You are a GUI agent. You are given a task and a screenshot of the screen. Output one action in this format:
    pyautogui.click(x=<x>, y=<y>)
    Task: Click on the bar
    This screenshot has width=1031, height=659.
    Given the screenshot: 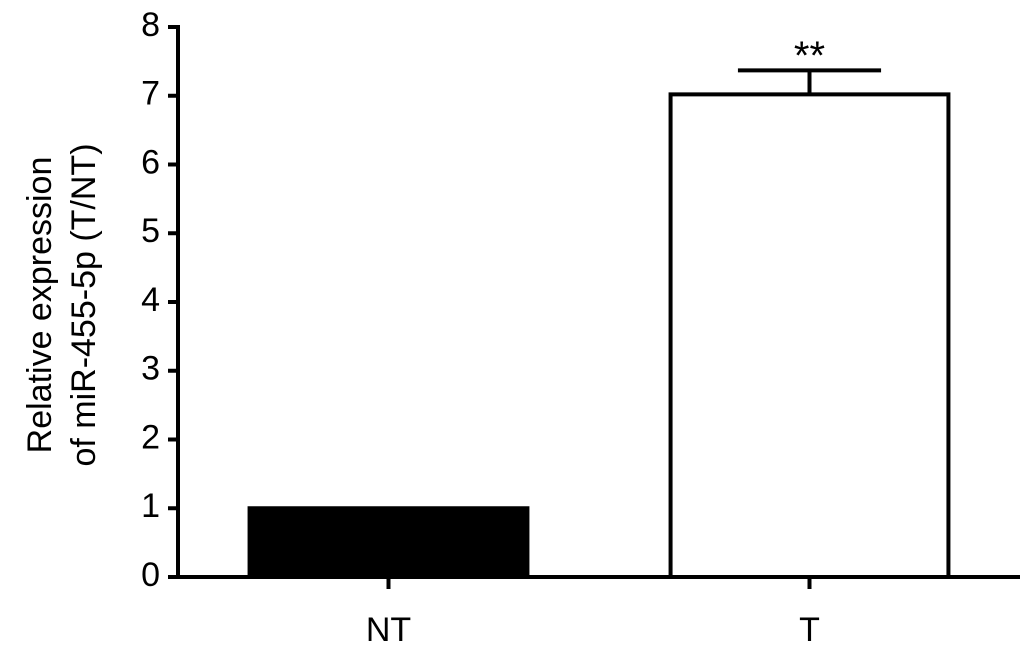 What is the action you would take?
    pyautogui.click(x=388, y=542)
    